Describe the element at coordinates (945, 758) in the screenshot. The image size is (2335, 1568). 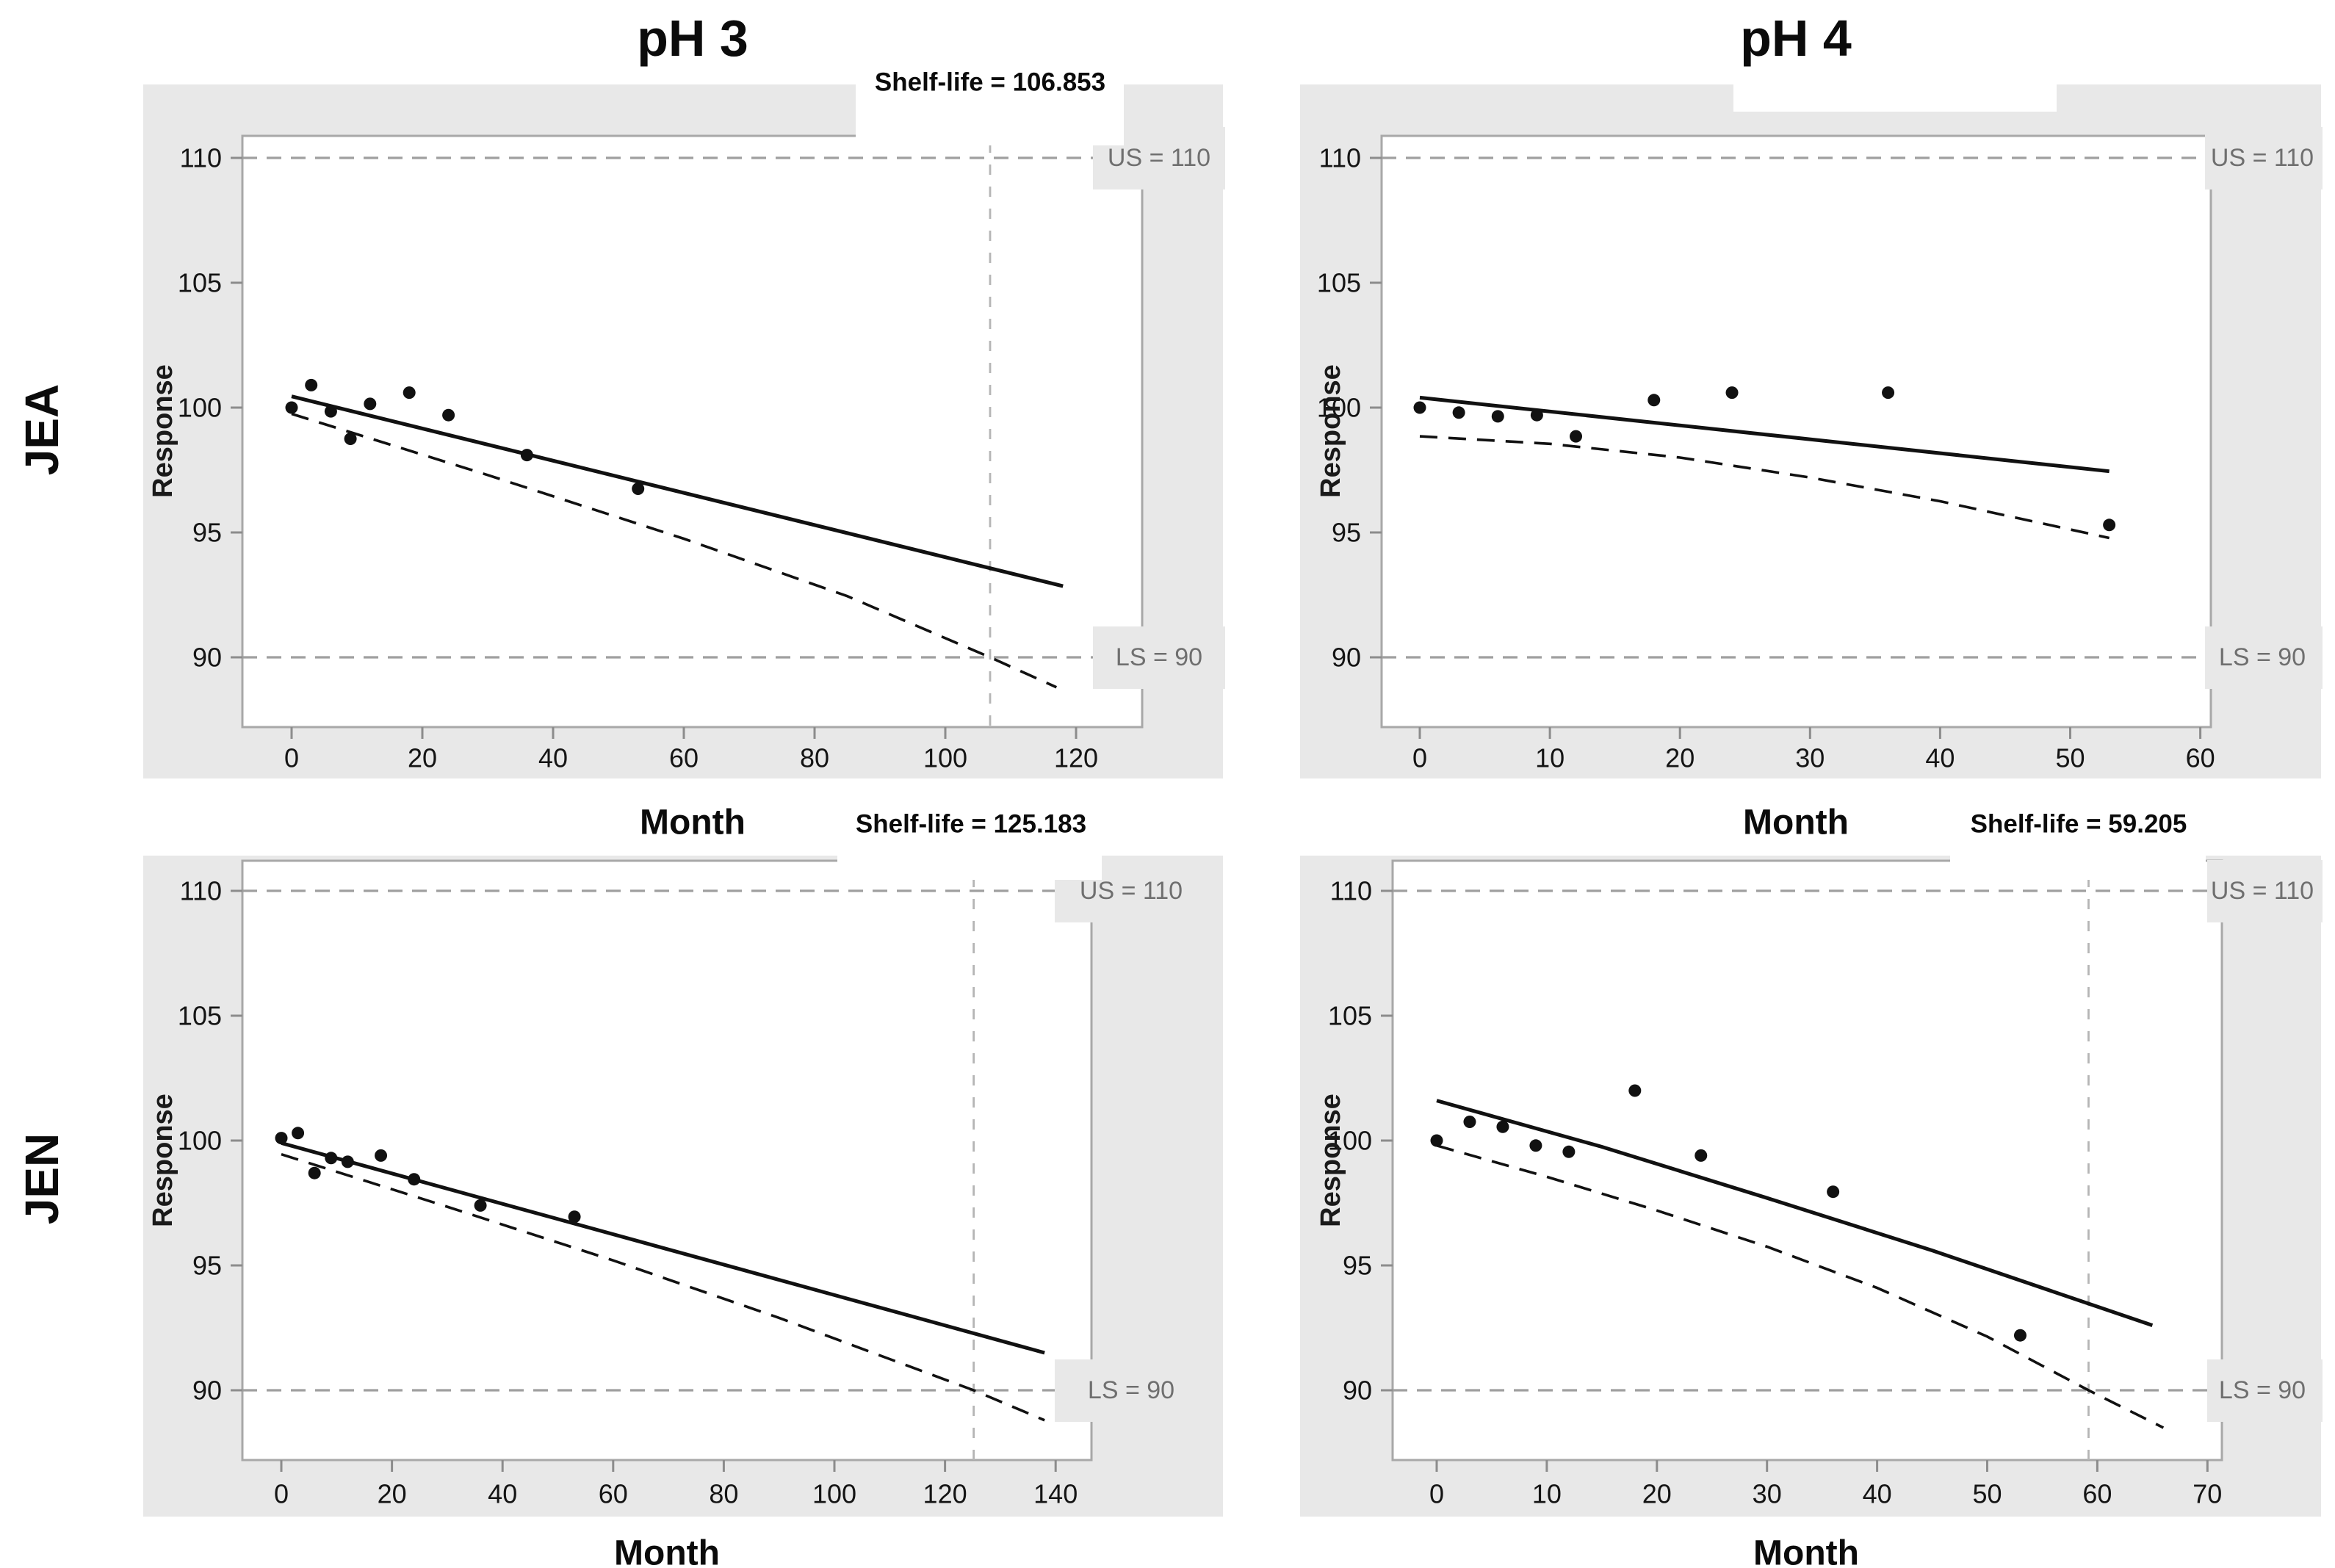
I see `x-tick-label-jea-ph3: 100` at that location.